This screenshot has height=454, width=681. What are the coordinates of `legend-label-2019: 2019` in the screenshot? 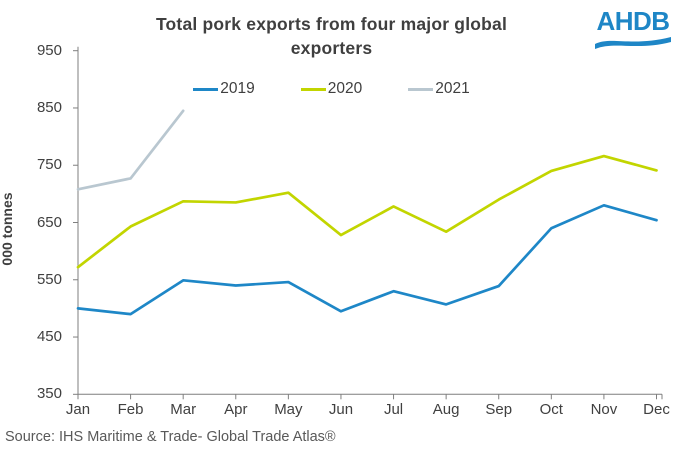 It's located at (237, 88).